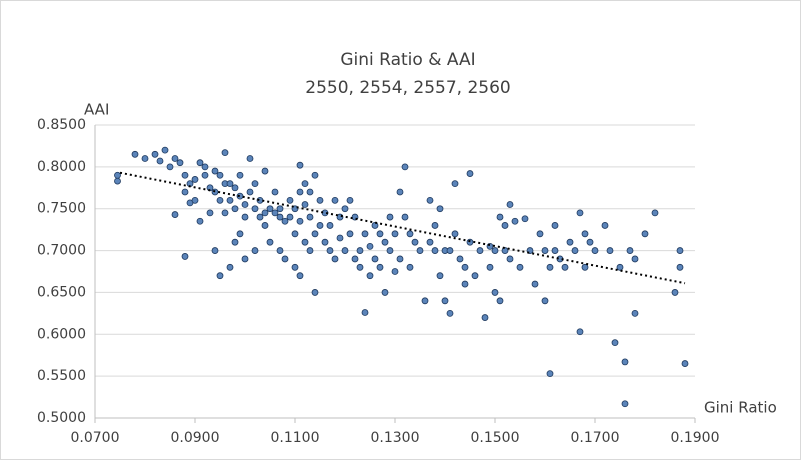 The image size is (802, 465). What do you see at coordinates (495, 438) in the screenshot?
I see `x-tick-label: 0.1500` at bounding box center [495, 438].